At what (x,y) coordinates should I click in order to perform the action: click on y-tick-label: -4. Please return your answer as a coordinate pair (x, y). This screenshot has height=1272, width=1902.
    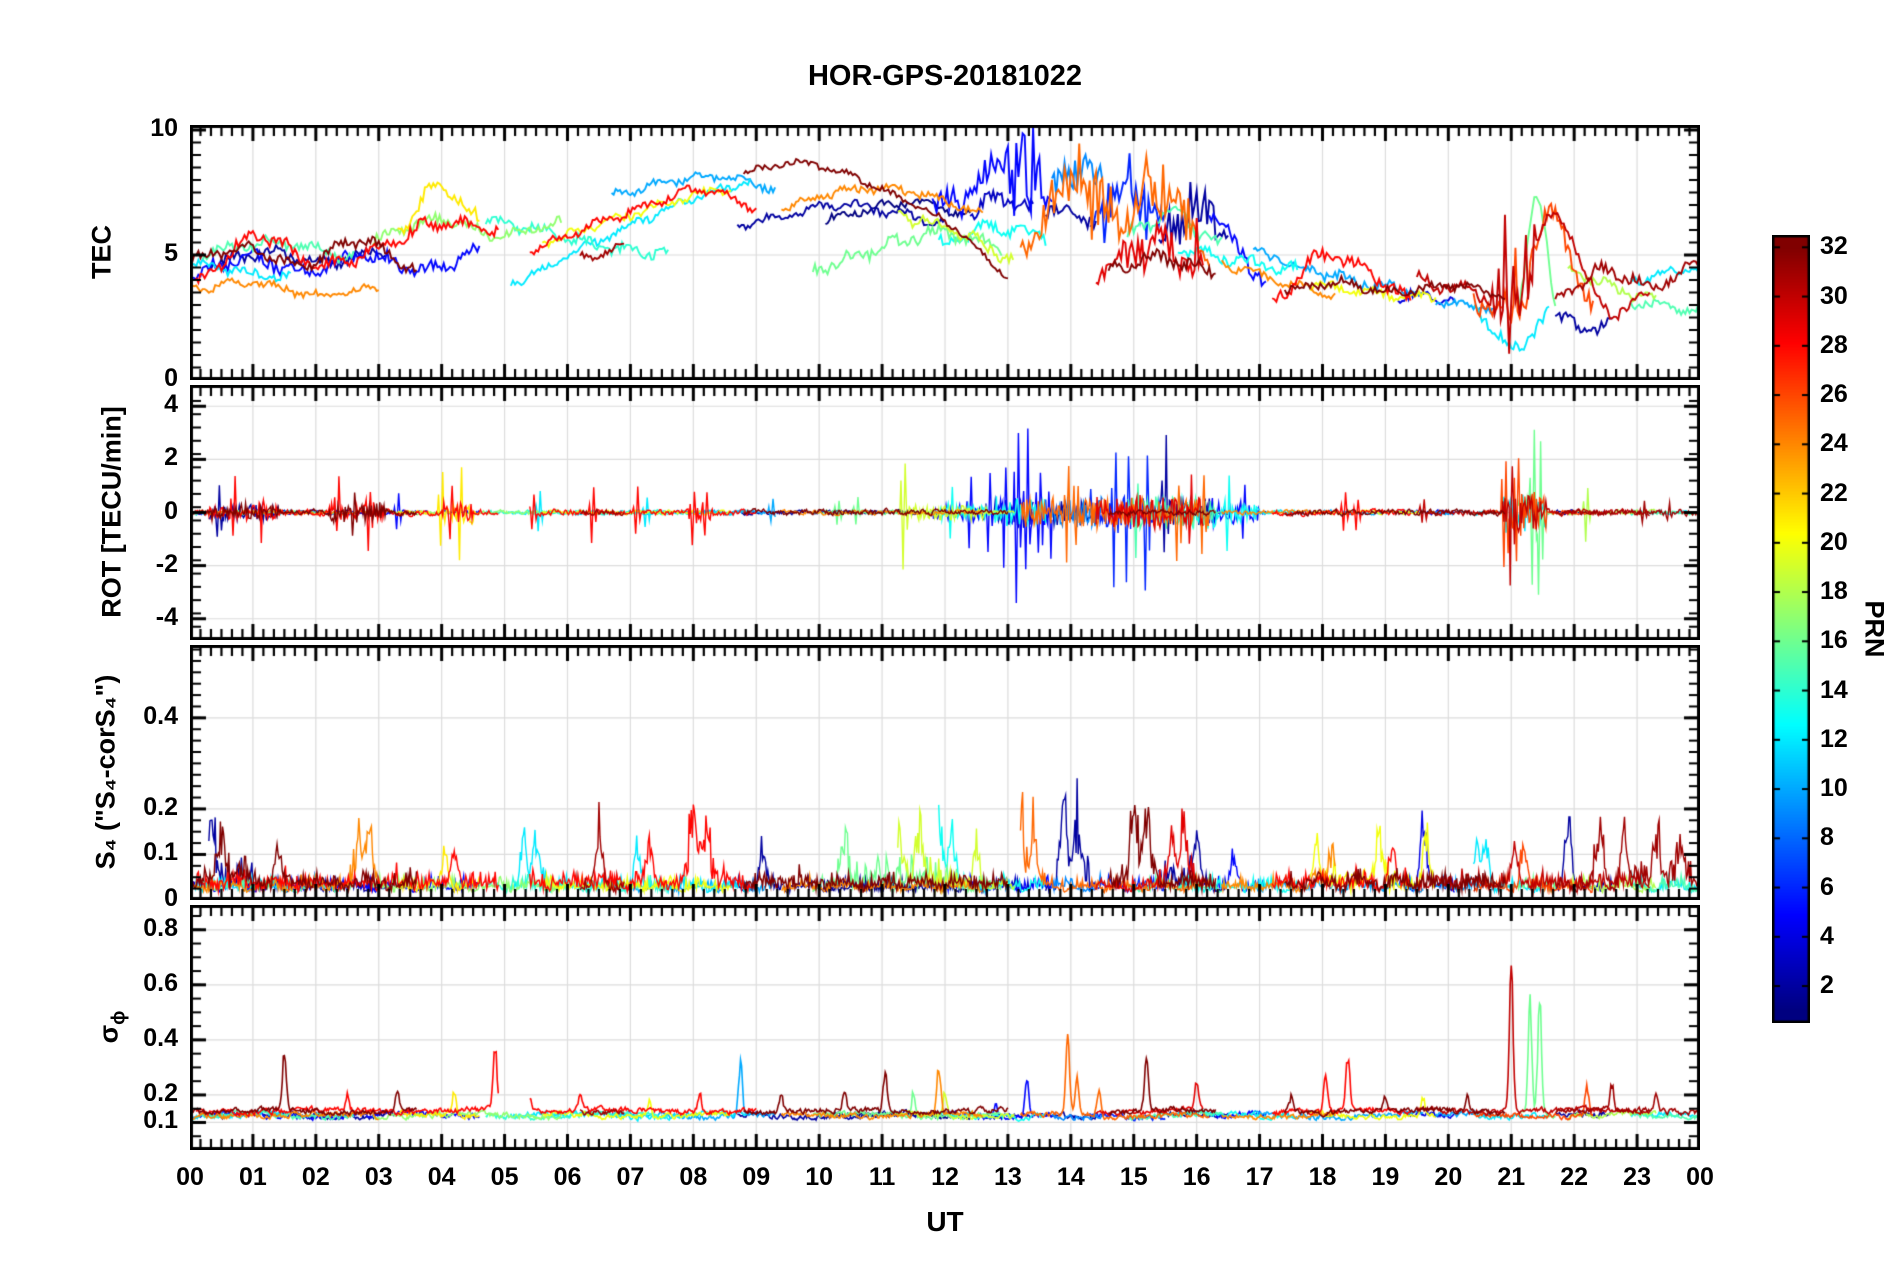
    Looking at the image, I should click on (166, 616).